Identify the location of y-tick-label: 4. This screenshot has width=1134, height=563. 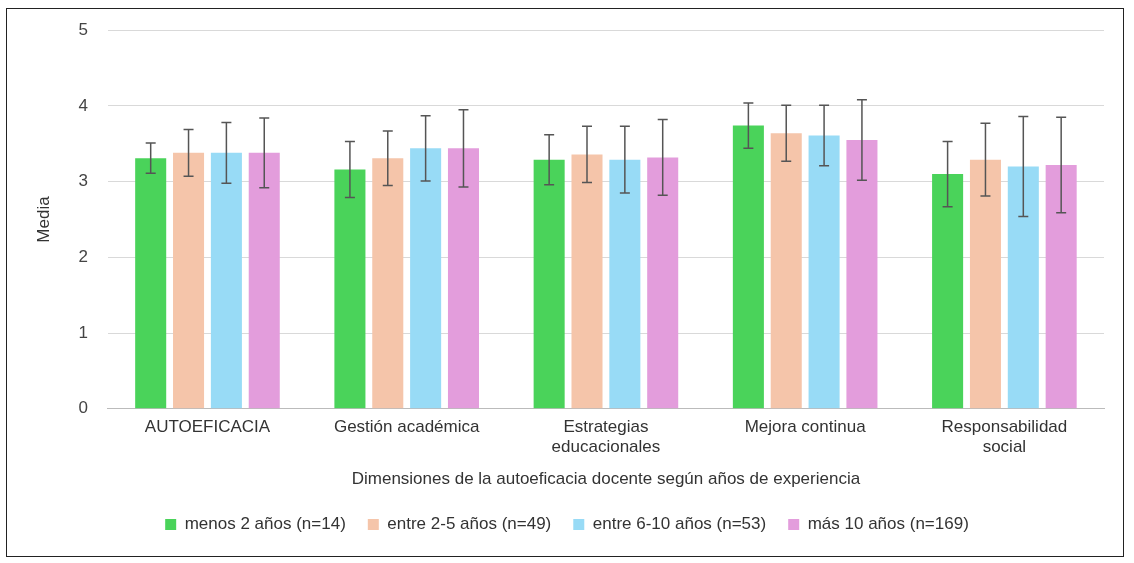
(83, 105).